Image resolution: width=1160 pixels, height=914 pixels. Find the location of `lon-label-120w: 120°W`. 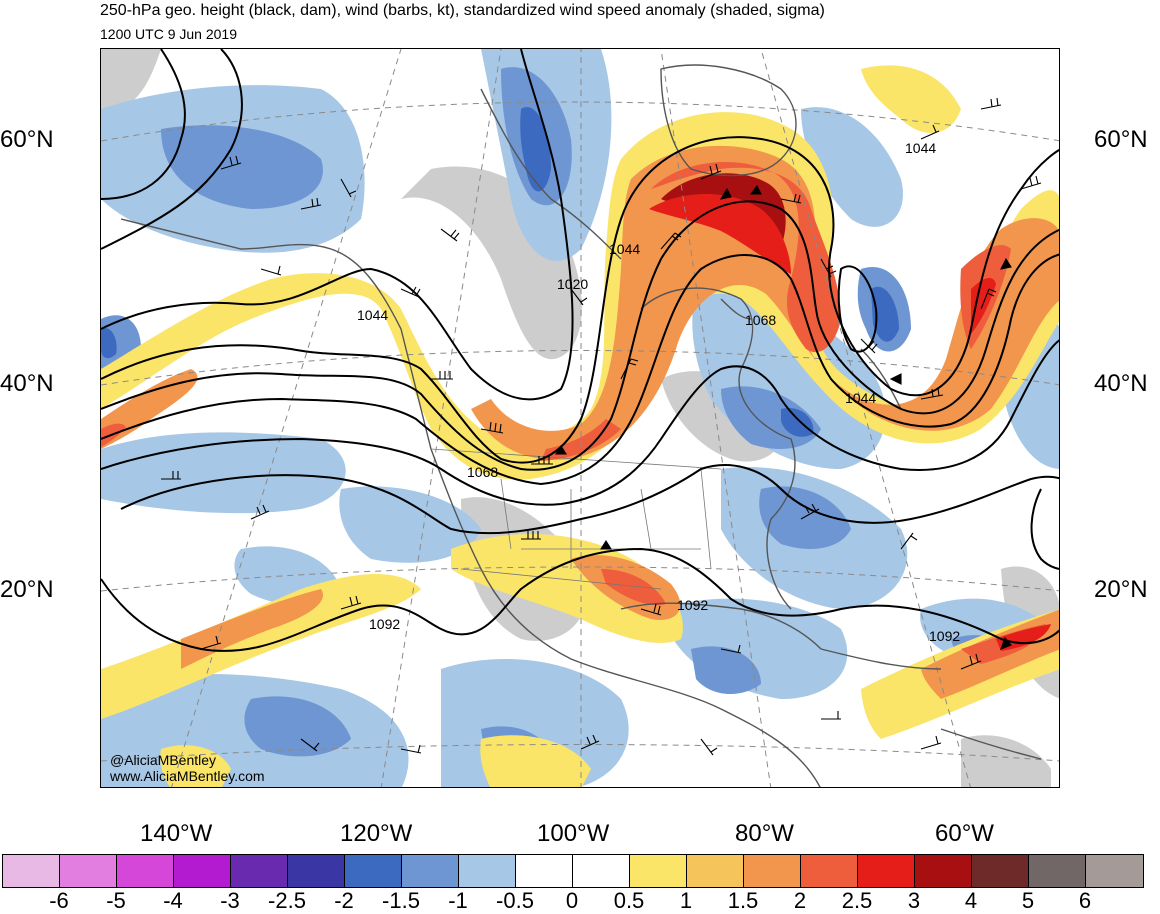

lon-label-120w: 120°W is located at coordinates (376, 833).